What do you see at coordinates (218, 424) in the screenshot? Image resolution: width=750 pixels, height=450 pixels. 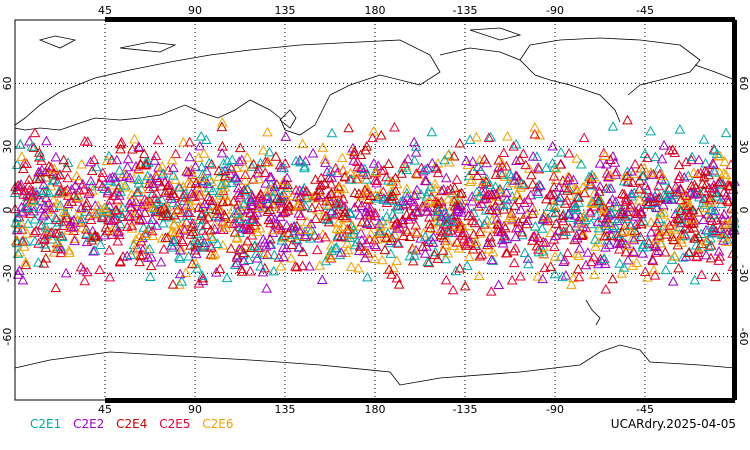 I see `legend-item-c2e6: C2E6` at bounding box center [218, 424].